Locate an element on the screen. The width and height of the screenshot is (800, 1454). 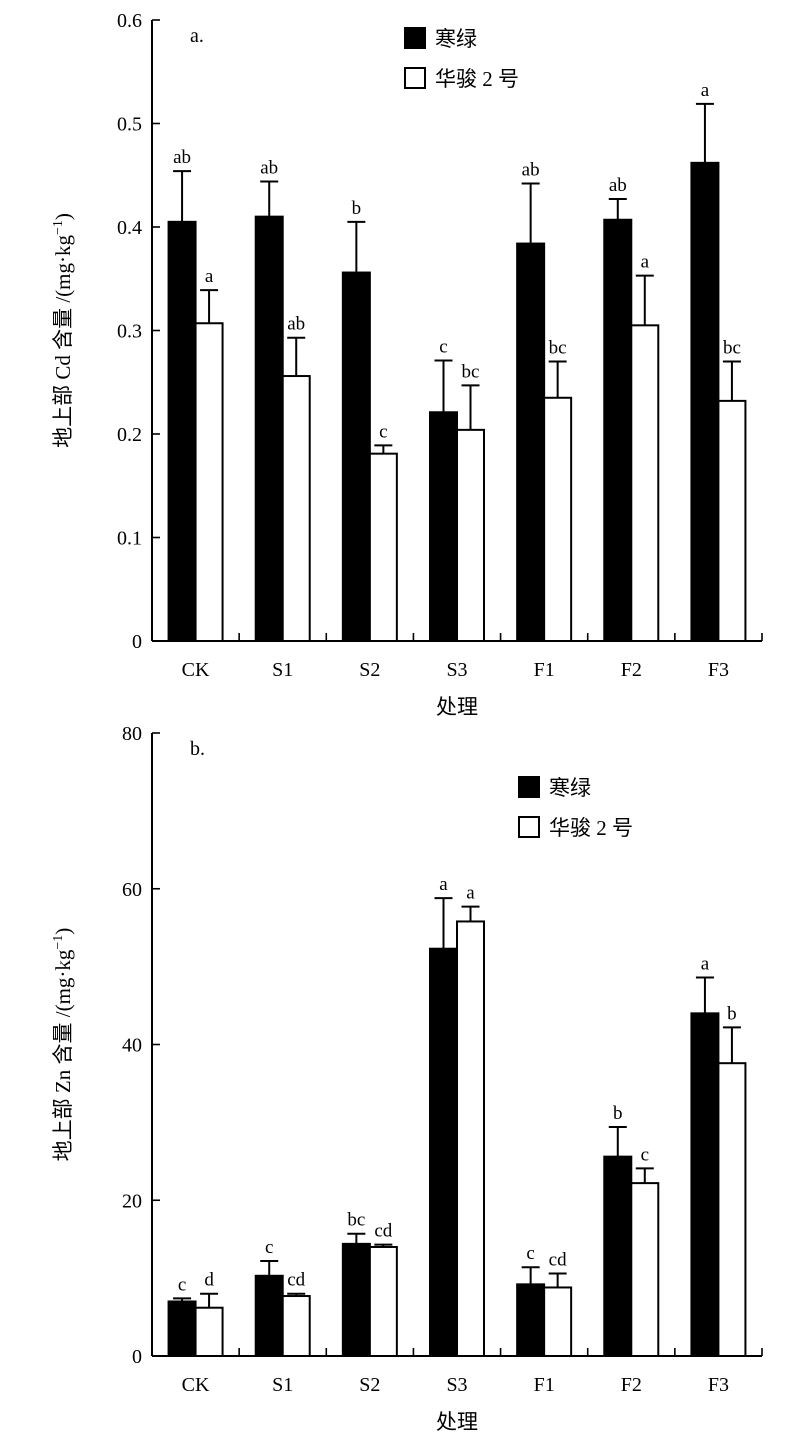
sig-label-huajun2-s3: bc is located at coordinates (471, 371).